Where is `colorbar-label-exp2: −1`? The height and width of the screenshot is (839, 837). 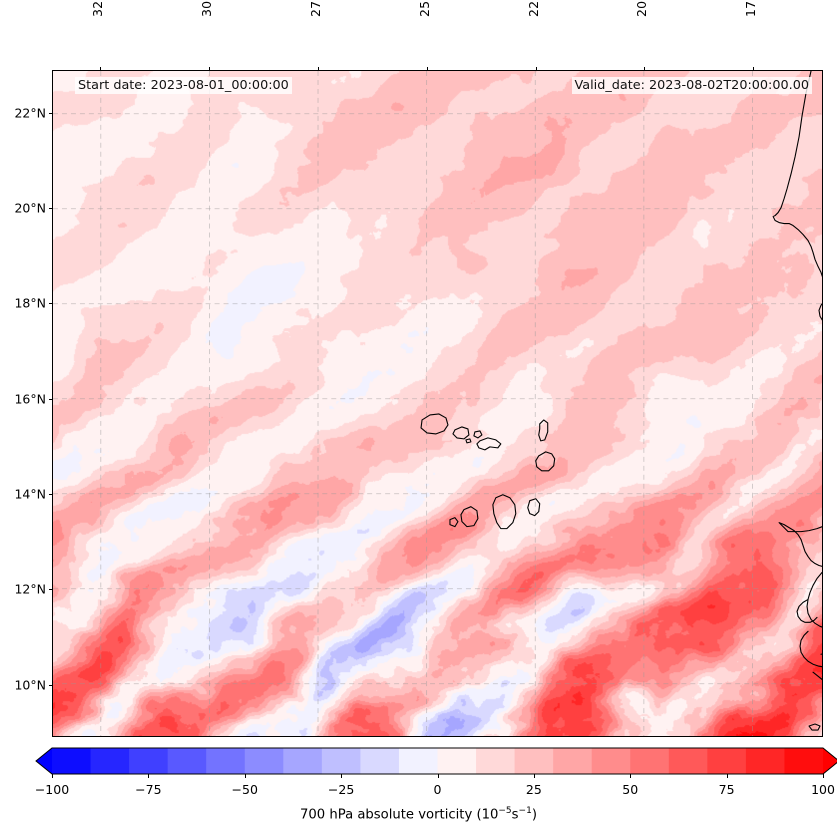 colorbar-label-exp2: −1 is located at coordinates (525, 811).